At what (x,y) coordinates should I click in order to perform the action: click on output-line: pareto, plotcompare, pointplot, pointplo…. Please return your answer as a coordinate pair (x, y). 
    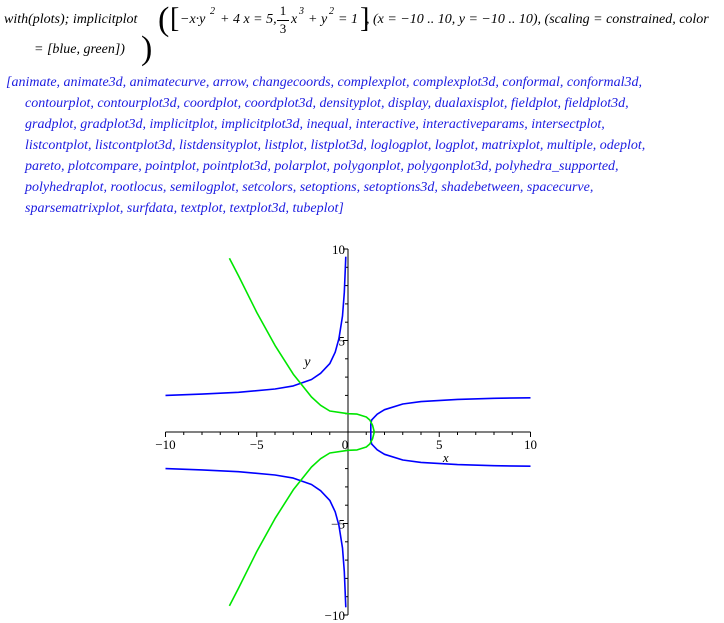
    Looking at the image, I should click on (322, 166).